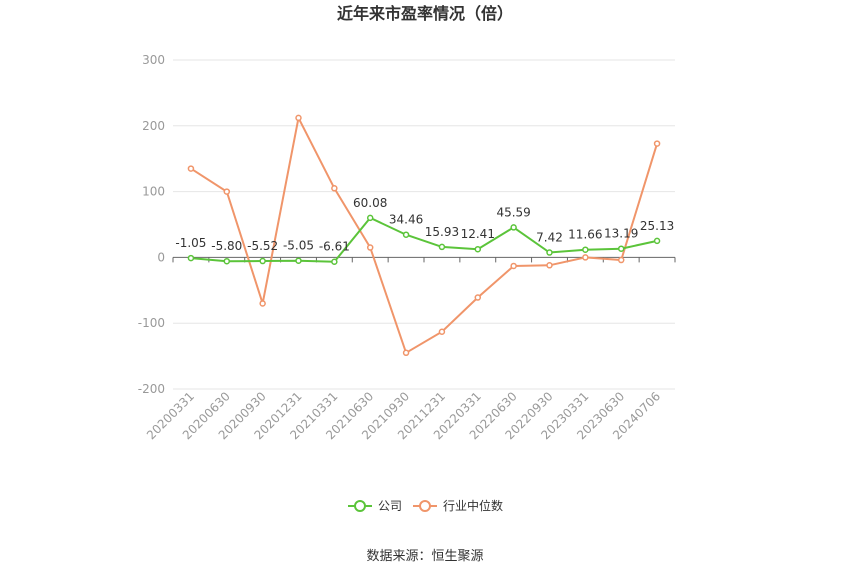  Describe the element at coordinates (153, 126) in the screenshot. I see `y-tick-label: 200` at that location.